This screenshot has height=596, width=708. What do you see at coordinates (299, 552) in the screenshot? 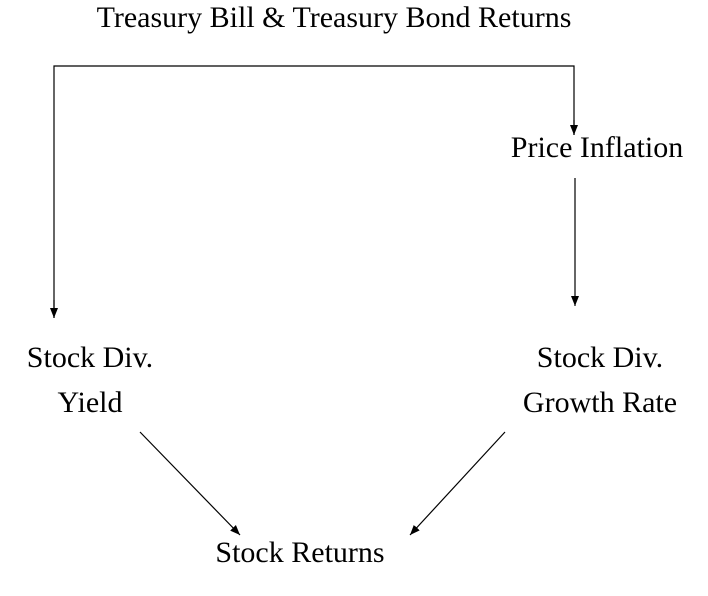
I see `node-label: Stock Returns` at bounding box center [299, 552].